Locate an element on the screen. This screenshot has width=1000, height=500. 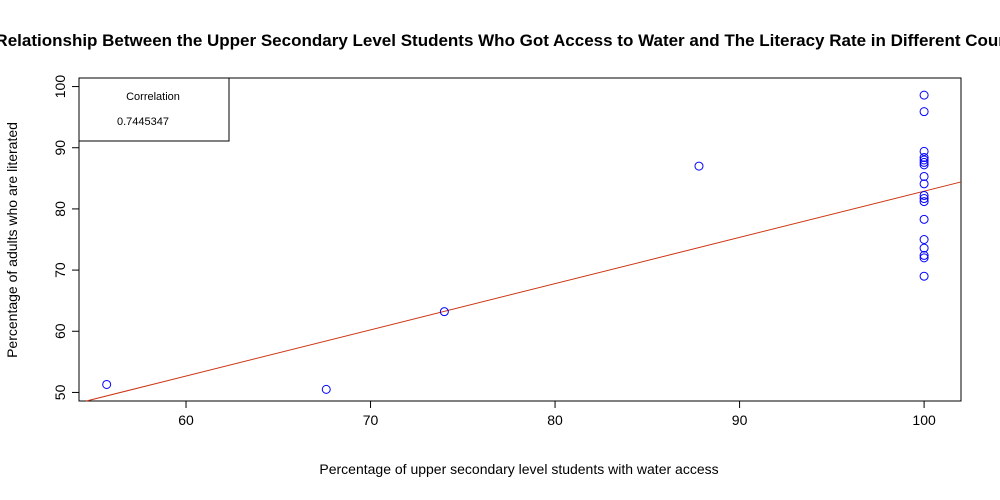
x-axis: 60 70 80 90 100 is located at coordinates (557, 414).